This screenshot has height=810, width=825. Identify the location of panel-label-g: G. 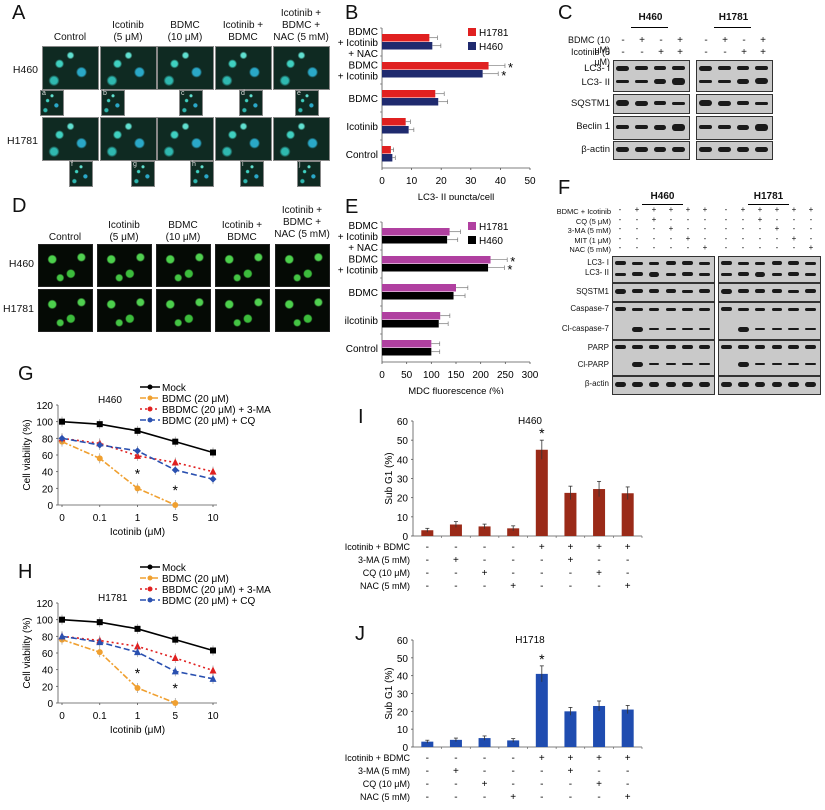
(26, 374).